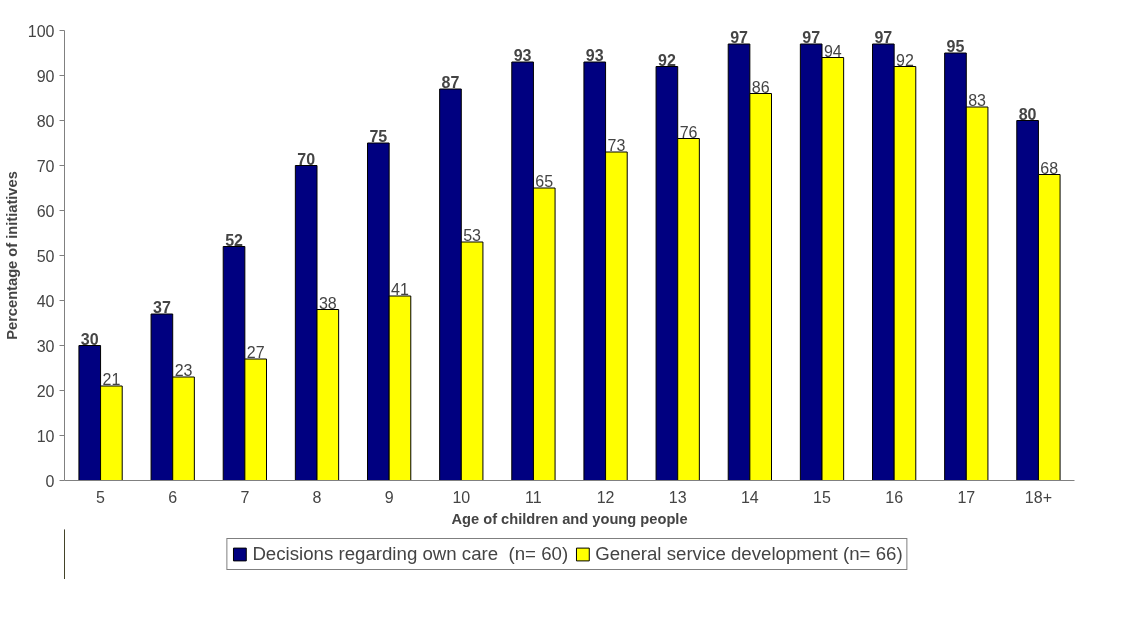 The image size is (1136, 633). I want to click on data-label: 76, so click(688, 132).